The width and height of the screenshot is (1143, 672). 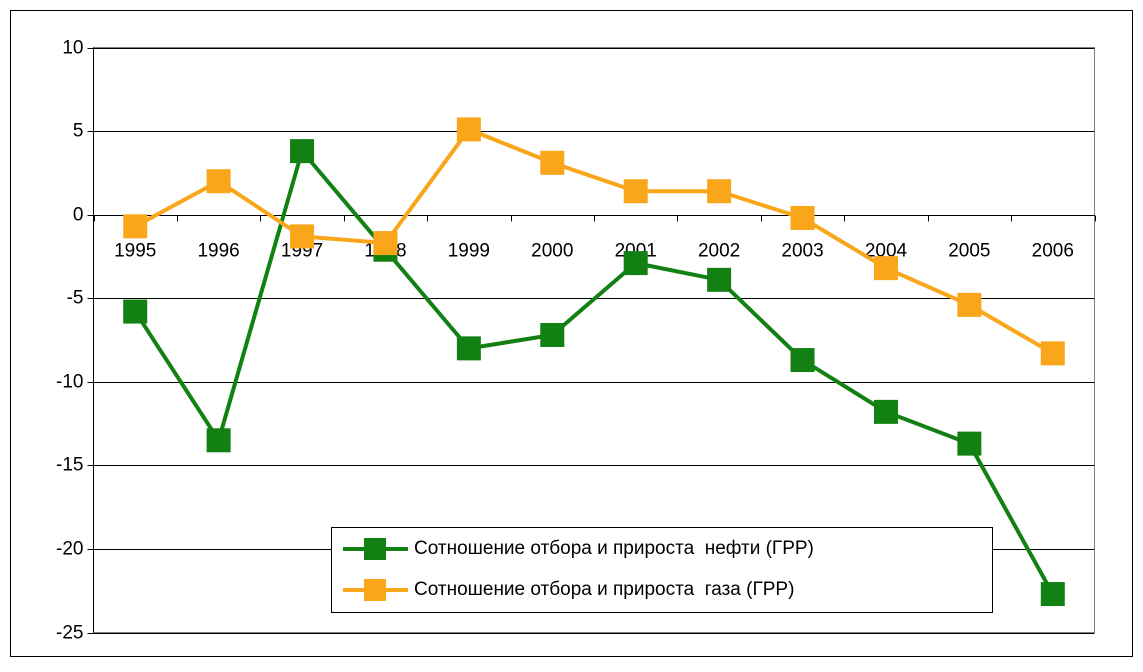 I want to click on legend-label: Сотношение отбора и прироста газа (ГРР), so click(x=604, y=589).